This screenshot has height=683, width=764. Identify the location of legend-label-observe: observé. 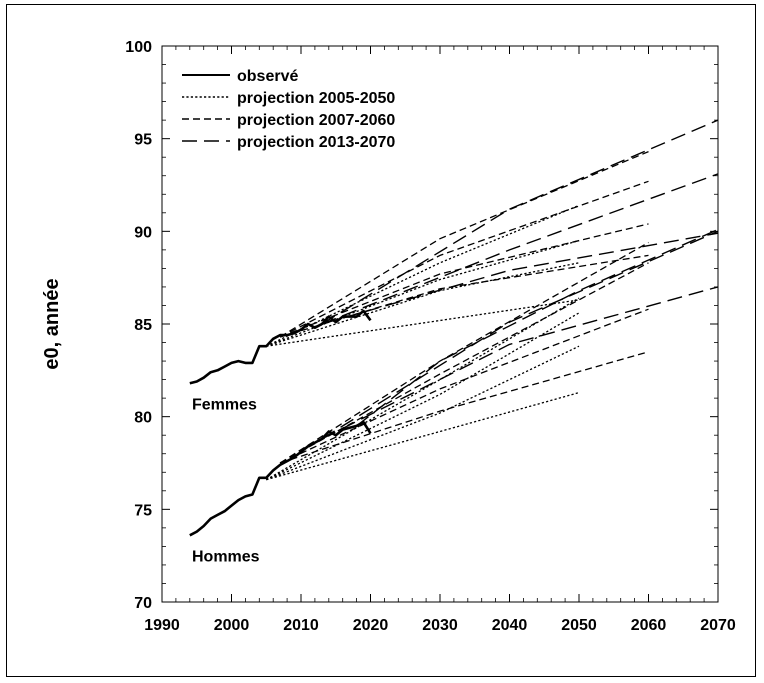
(267, 76).